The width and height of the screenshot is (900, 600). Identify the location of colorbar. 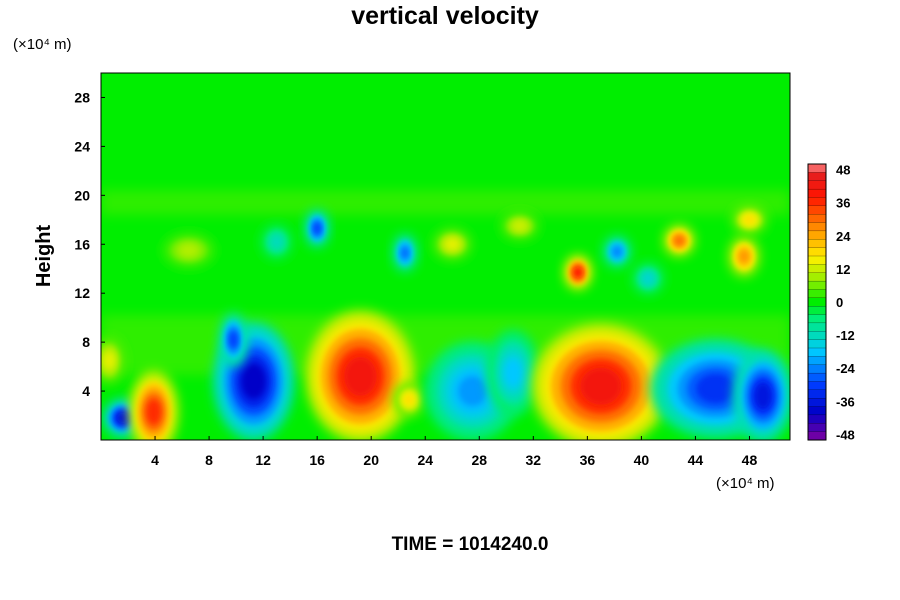
(817, 302).